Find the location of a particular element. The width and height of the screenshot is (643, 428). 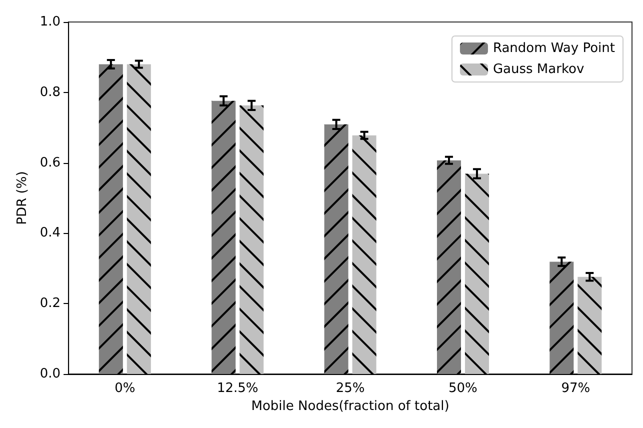

x-tick-label: 50% is located at coordinates (463, 388).